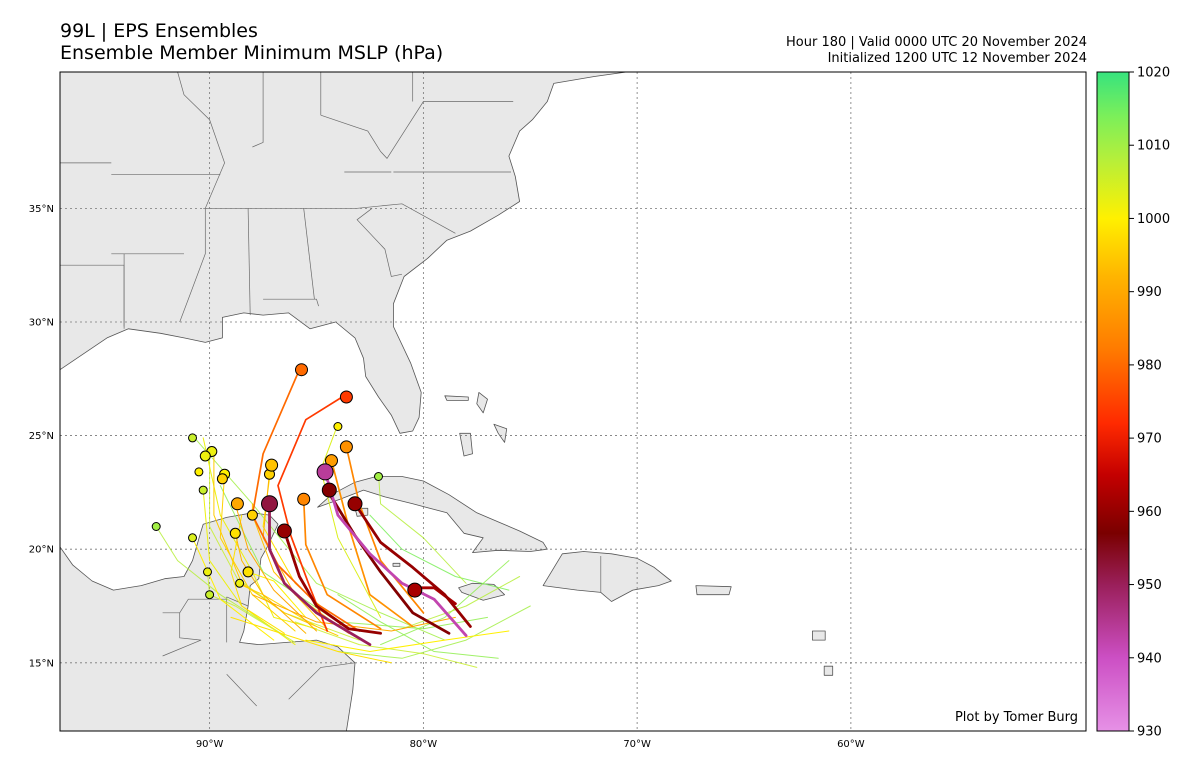 The image size is (1200, 771). What do you see at coordinates (252, 53) in the screenshot?
I see `plot-subtitle: Ensemble Member Minimum MSLP (hPa)` at bounding box center [252, 53].